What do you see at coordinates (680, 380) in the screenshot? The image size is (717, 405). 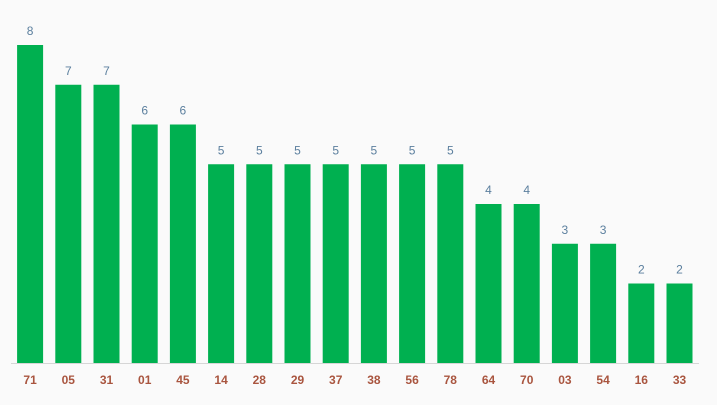 I see `x-tick-label: 33` at bounding box center [680, 380].